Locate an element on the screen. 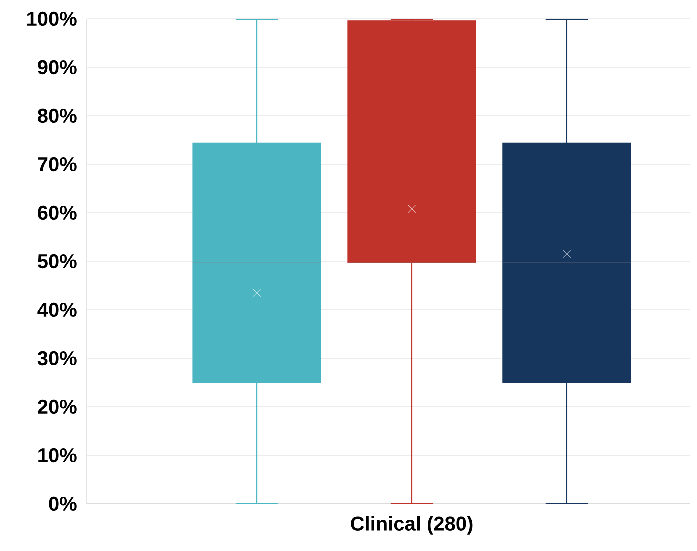 This screenshot has width=697, height=551. y-tick-label: 30% is located at coordinates (57, 358).